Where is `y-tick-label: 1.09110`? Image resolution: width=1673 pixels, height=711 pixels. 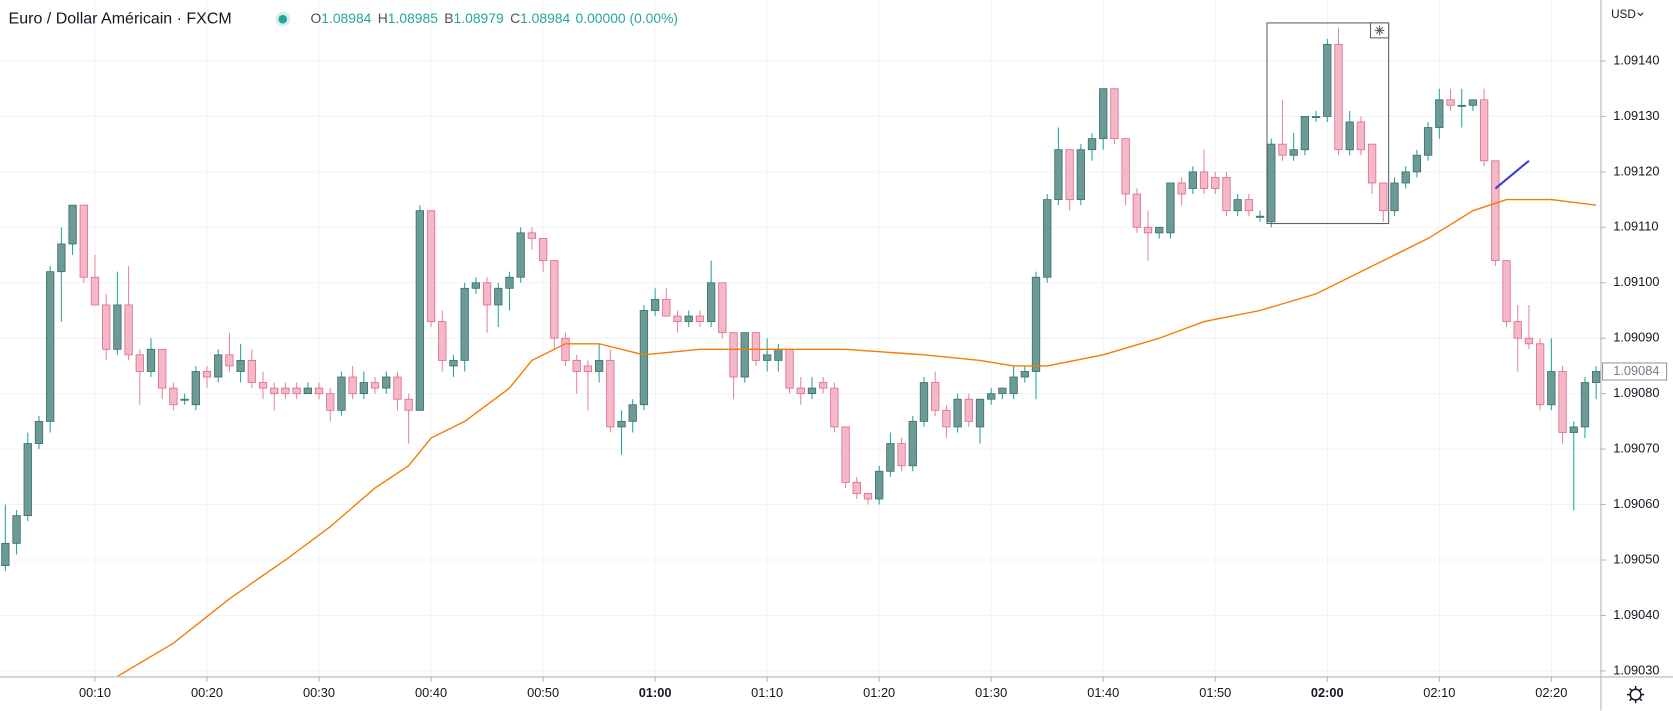 y-tick-label: 1.09110 is located at coordinates (1635, 226).